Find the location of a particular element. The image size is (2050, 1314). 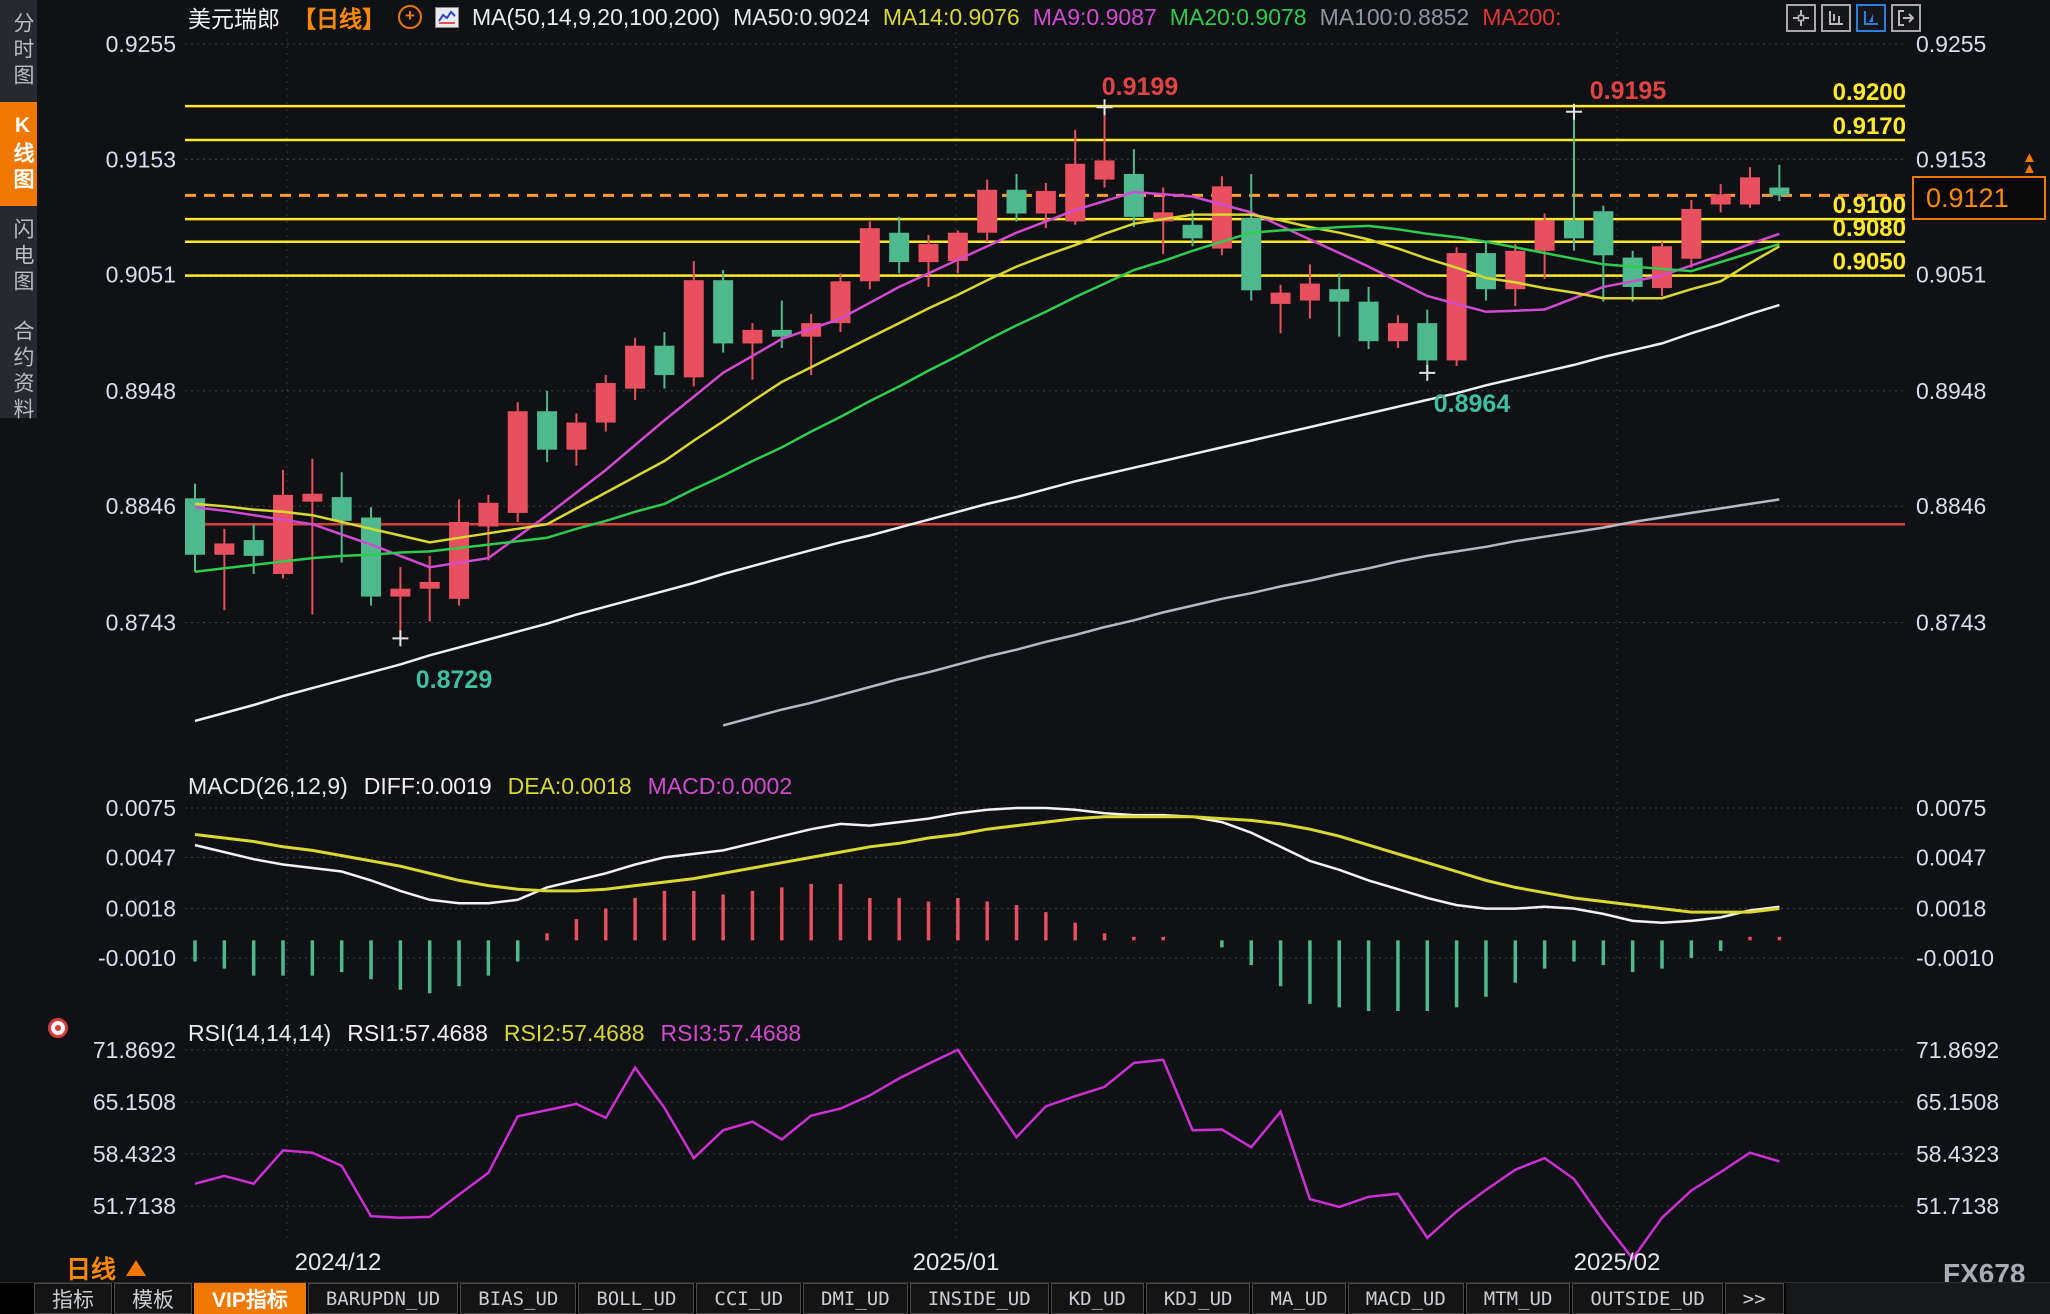

rsi3-value: RSI3:57.4688 is located at coordinates (731, 1033).